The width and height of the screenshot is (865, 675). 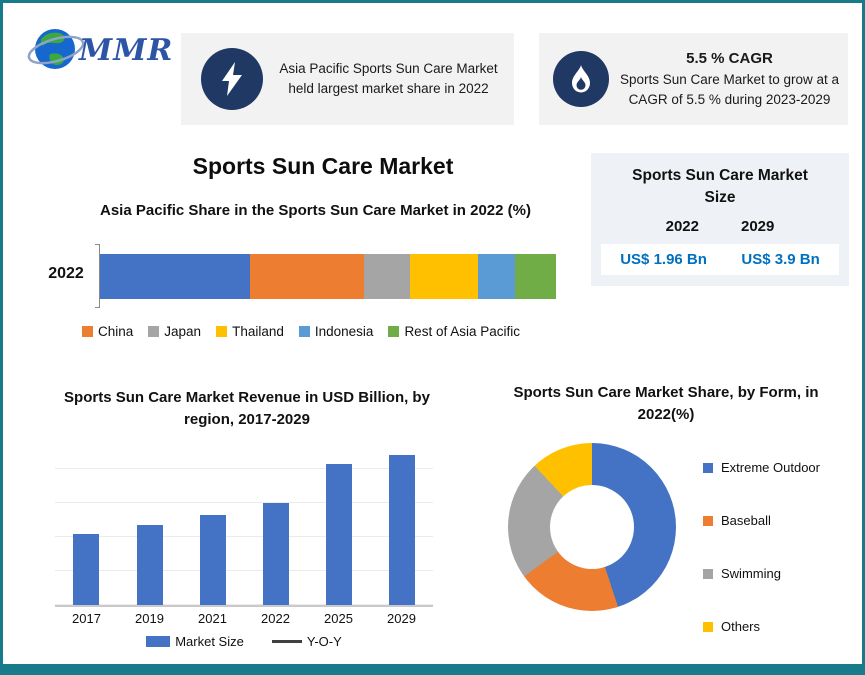 I want to click on x-tick-label: 2021, so click(x=212, y=618).